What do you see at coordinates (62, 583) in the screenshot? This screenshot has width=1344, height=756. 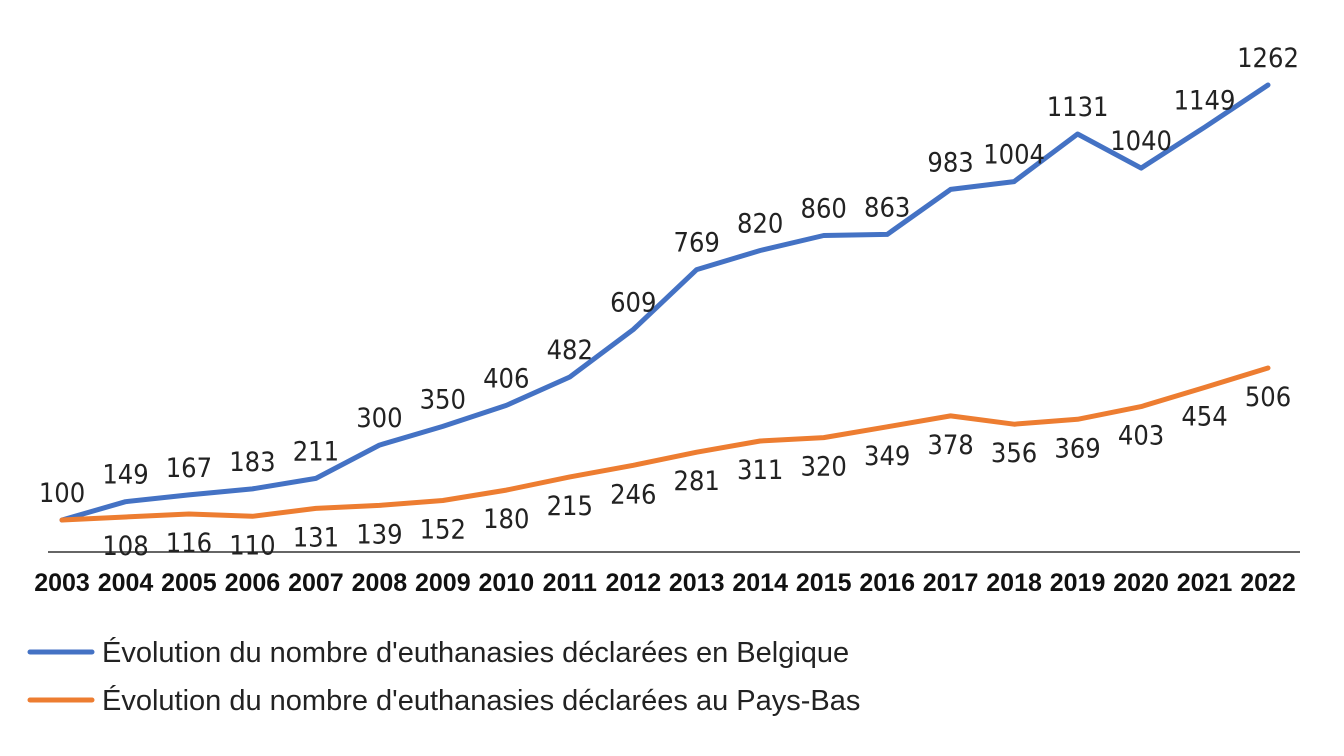 I see `x-tick-2003: 2003` at bounding box center [62, 583].